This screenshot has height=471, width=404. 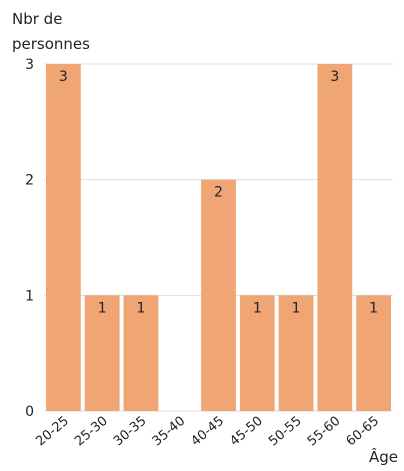 What do you see at coordinates (296, 308) in the screenshot?
I see `data-label-50-55: 1` at bounding box center [296, 308].